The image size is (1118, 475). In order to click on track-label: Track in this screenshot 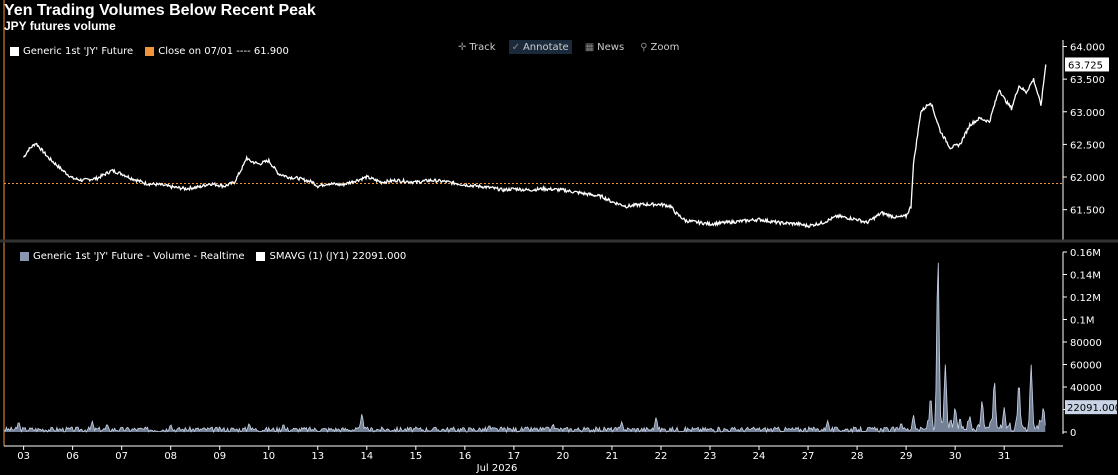, I will do `click(482, 47)`.